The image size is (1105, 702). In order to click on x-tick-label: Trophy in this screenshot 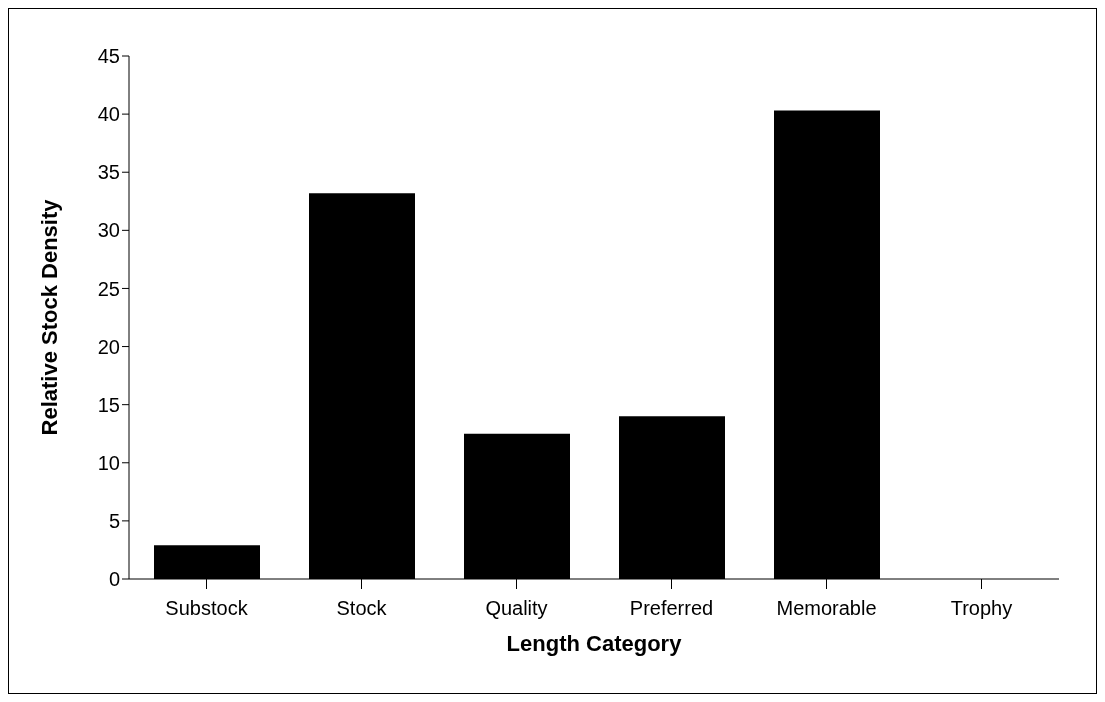, I will do `click(981, 608)`.